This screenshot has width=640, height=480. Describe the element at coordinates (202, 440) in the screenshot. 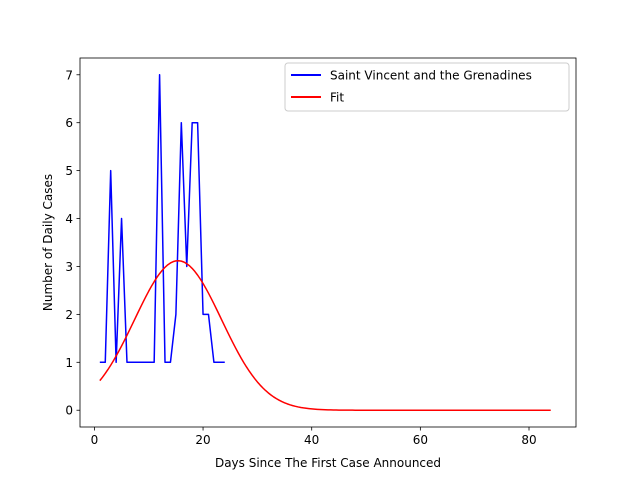

I see `x-tick-label: 20` at that location.